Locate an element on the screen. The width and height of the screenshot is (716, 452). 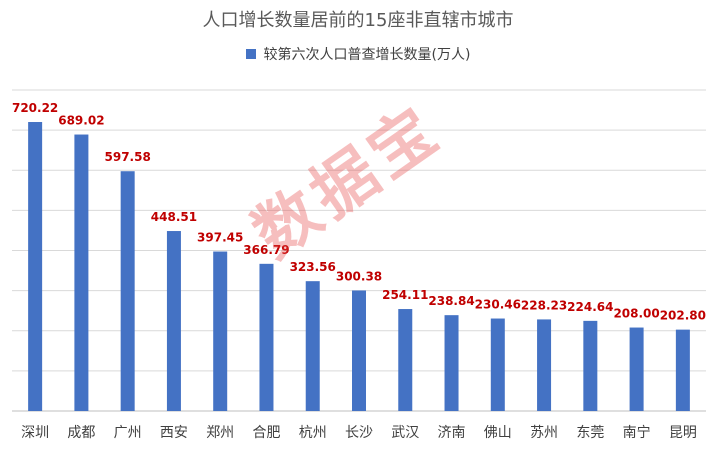
data-label: 448.51 is located at coordinates (174, 217).